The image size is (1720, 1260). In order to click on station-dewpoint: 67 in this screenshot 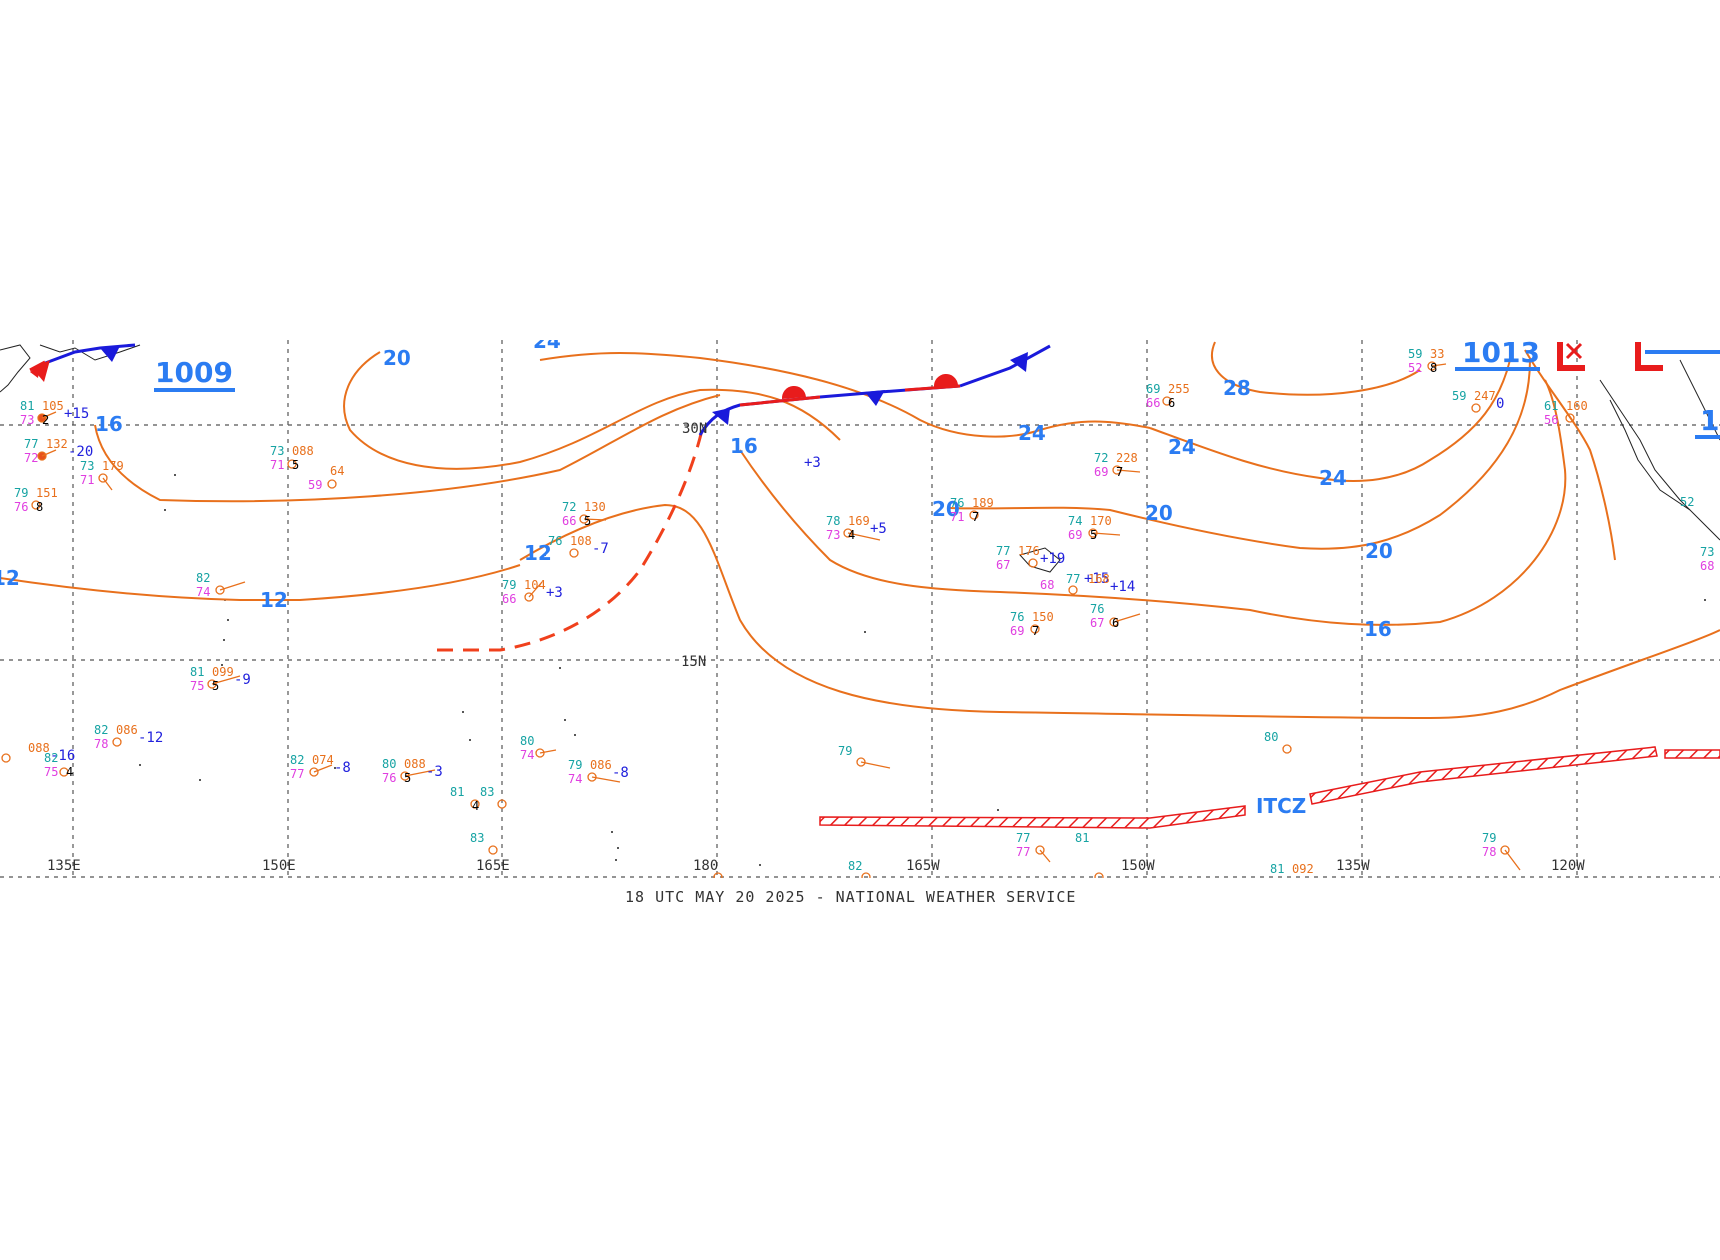, I will do `click(1003, 565)`.